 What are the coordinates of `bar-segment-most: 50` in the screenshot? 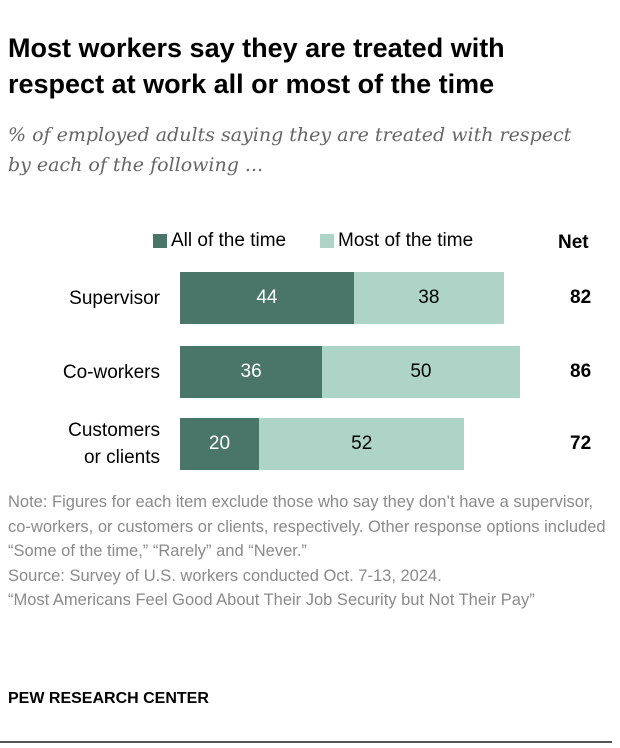 It's located at (421, 372).